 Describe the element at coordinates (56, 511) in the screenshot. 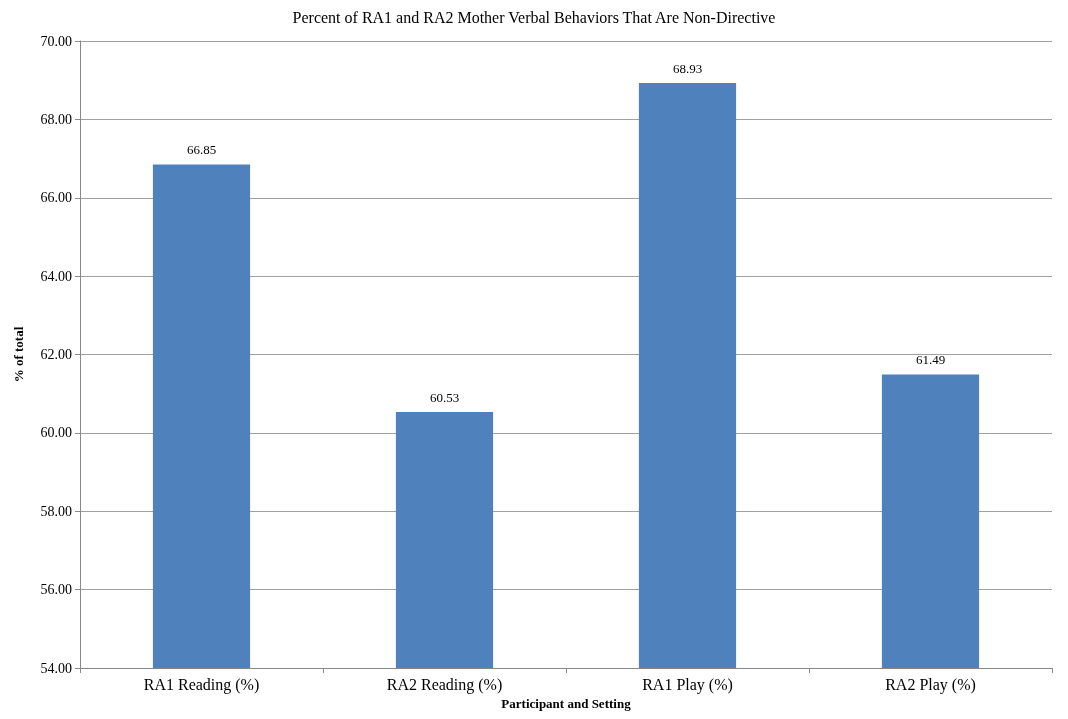

I see `y-tick-label: 58.00` at that location.